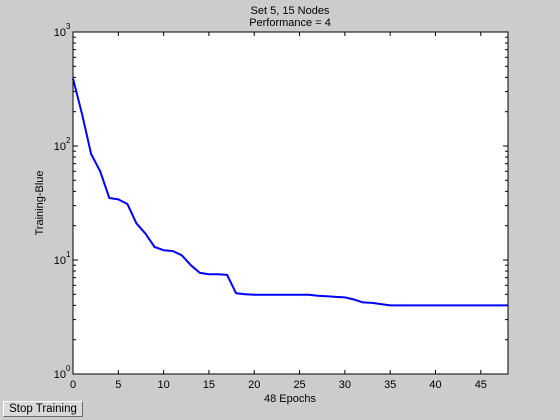 Image resolution: width=560 pixels, height=420 pixels. What do you see at coordinates (290, 23) in the screenshot?
I see `chart-subtitle: Performance = 4` at bounding box center [290, 23].